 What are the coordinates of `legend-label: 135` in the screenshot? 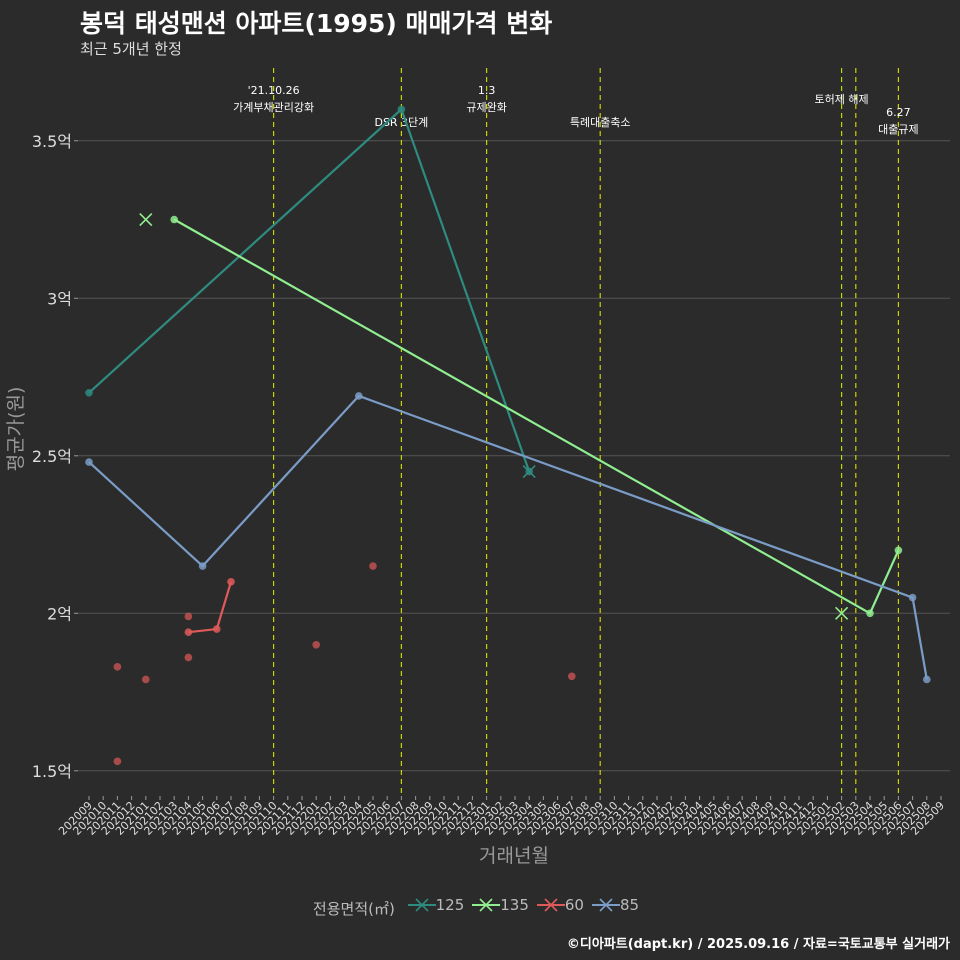 It's located at (514, 905).